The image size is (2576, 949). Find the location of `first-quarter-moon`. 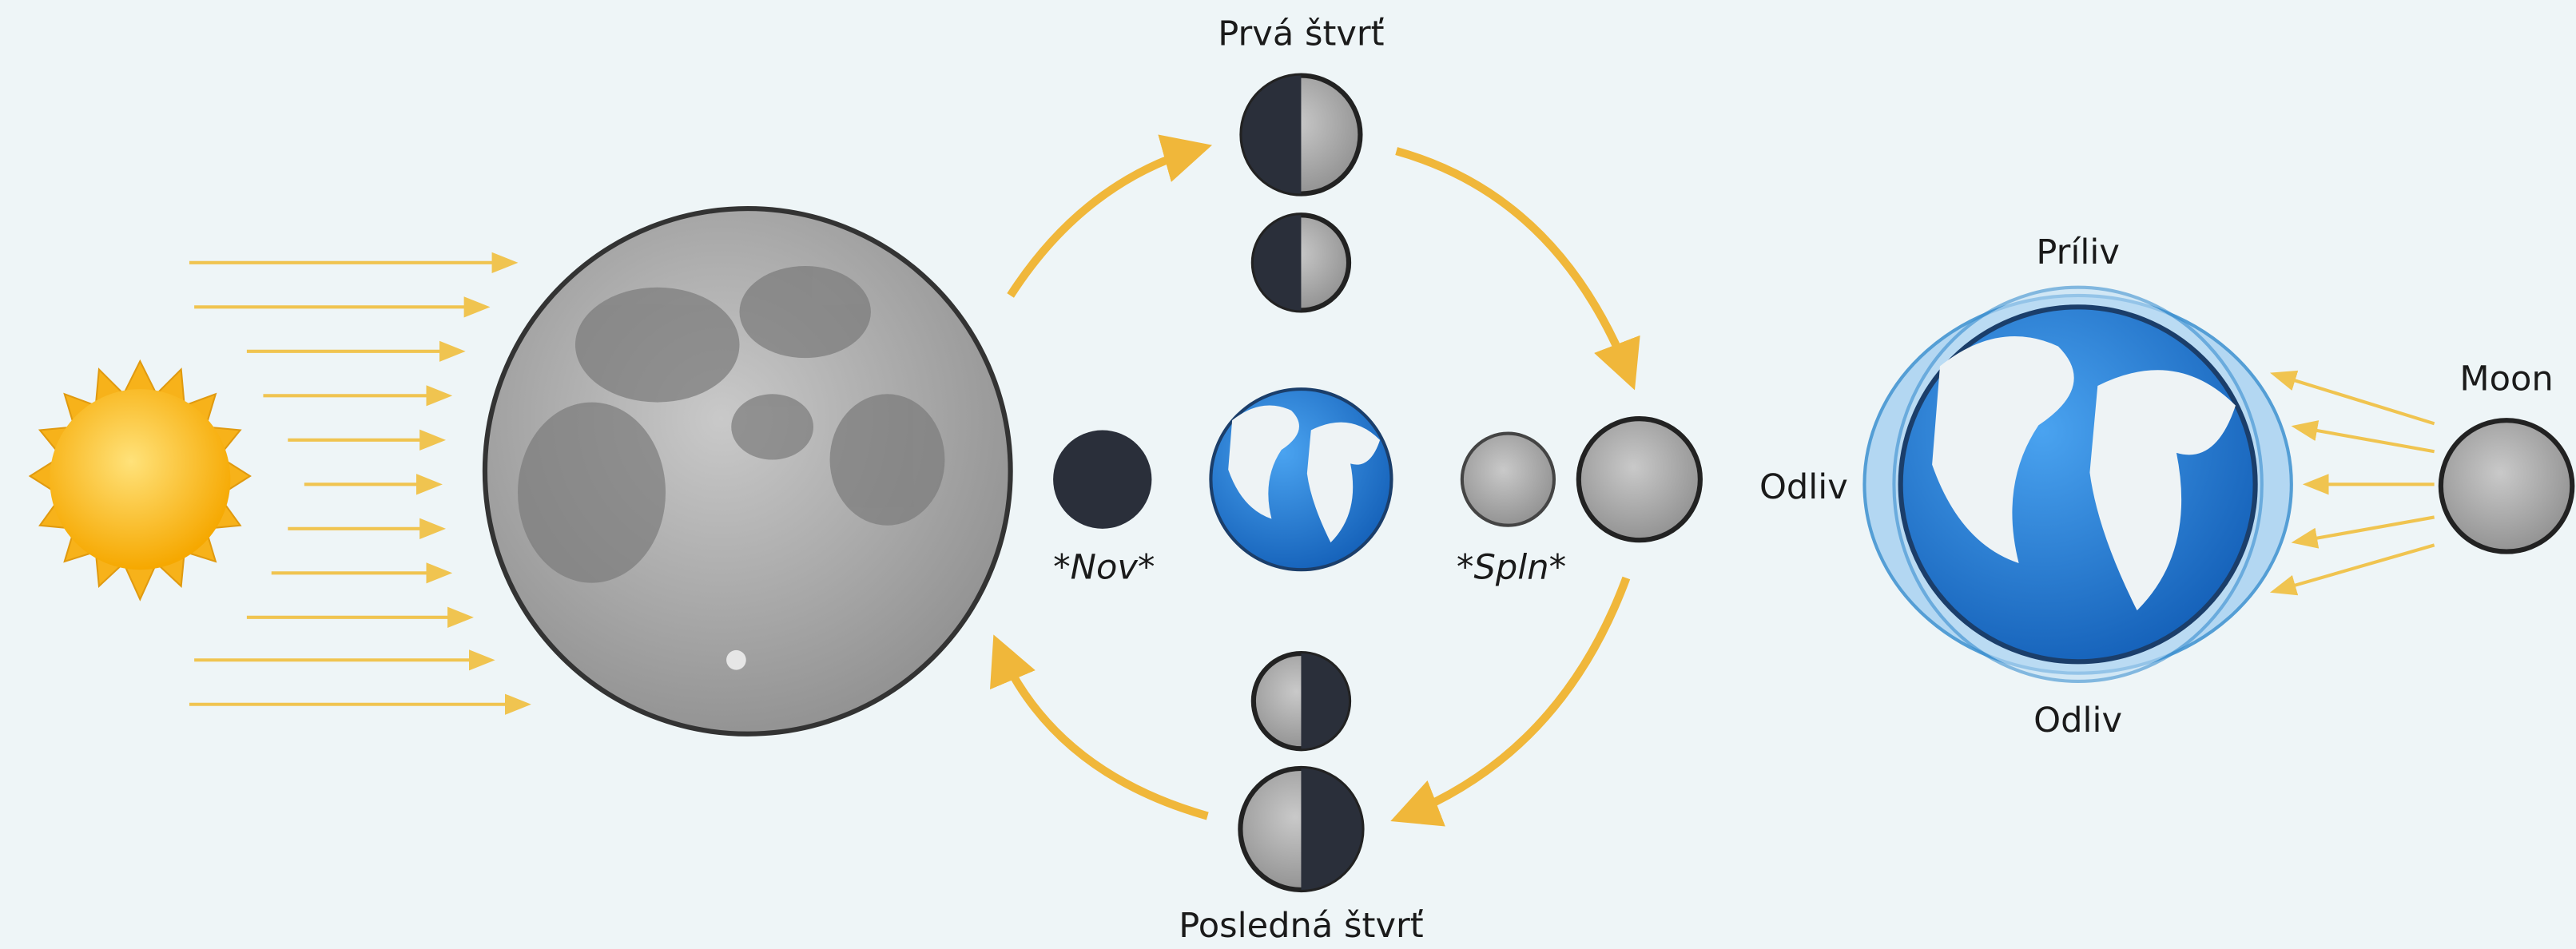

first-quarter-moon is located at coordinates (1301, 193).